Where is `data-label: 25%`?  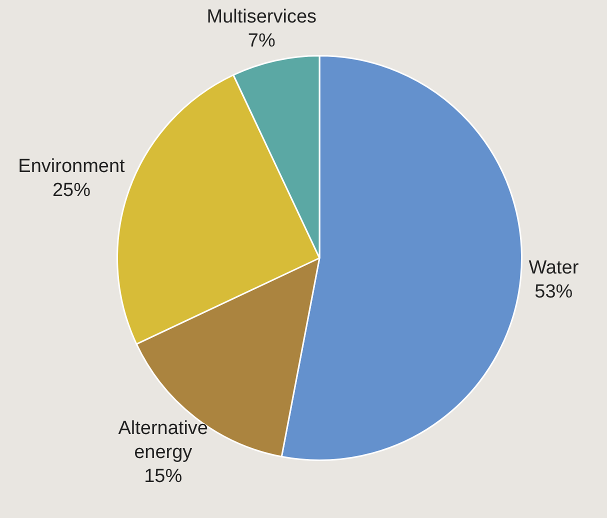 data-label: 25% is located at coordinates (71, 190).